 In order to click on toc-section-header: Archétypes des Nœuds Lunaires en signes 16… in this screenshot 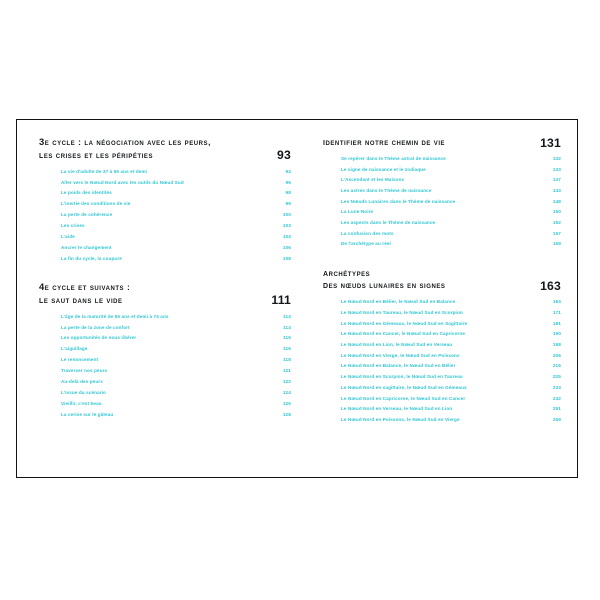, I will do `click(442, 279)`.